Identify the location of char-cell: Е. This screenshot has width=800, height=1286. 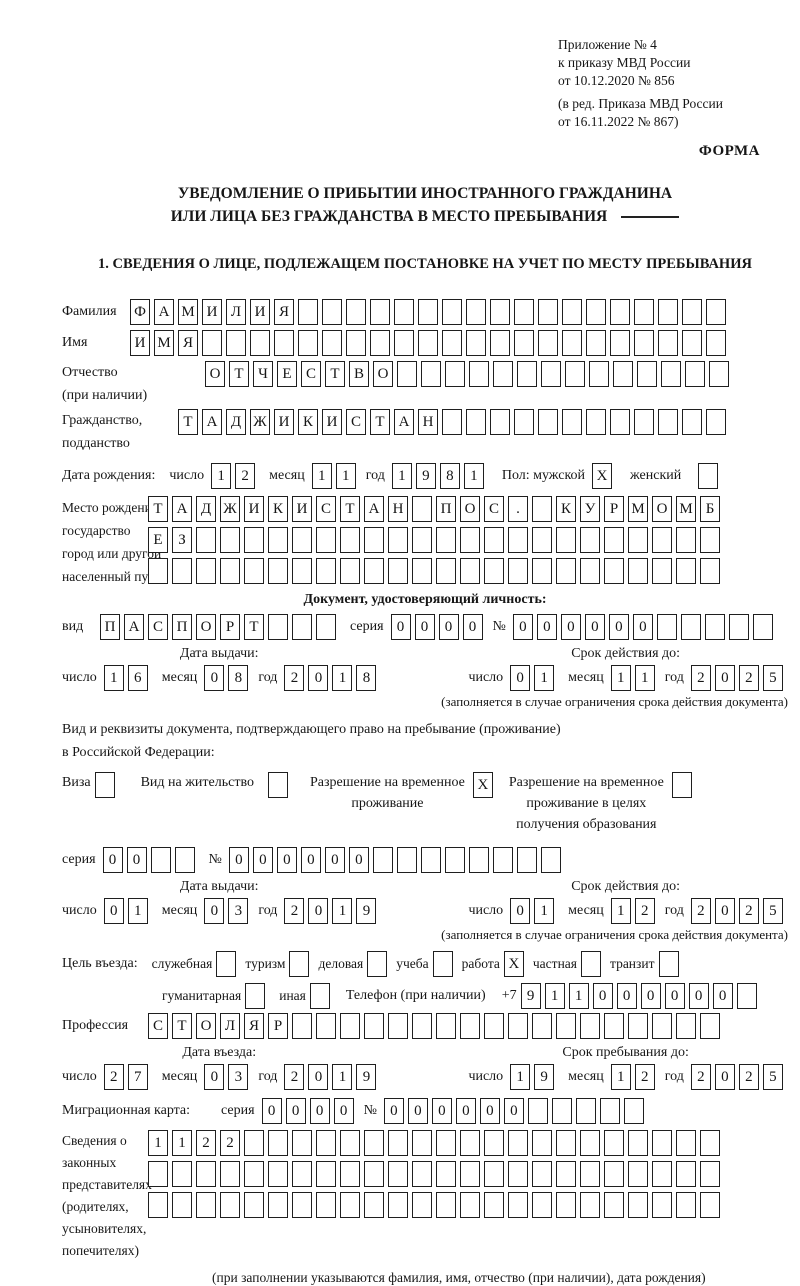
(287, 374).